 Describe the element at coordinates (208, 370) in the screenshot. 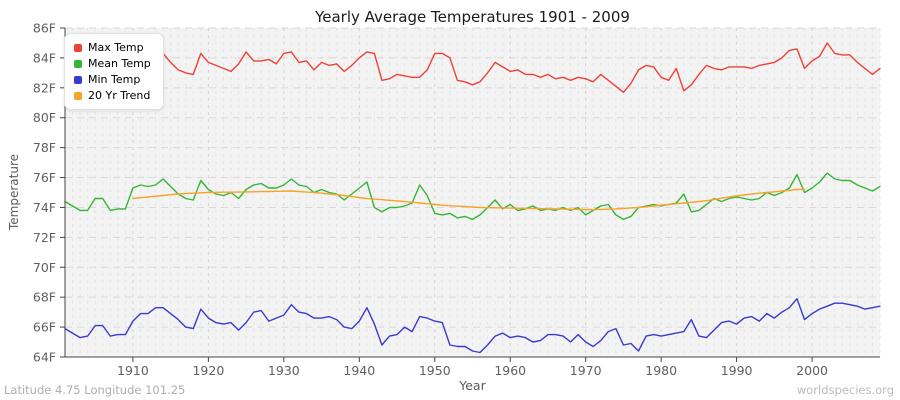

I see `svg-text: 1920` at that location.